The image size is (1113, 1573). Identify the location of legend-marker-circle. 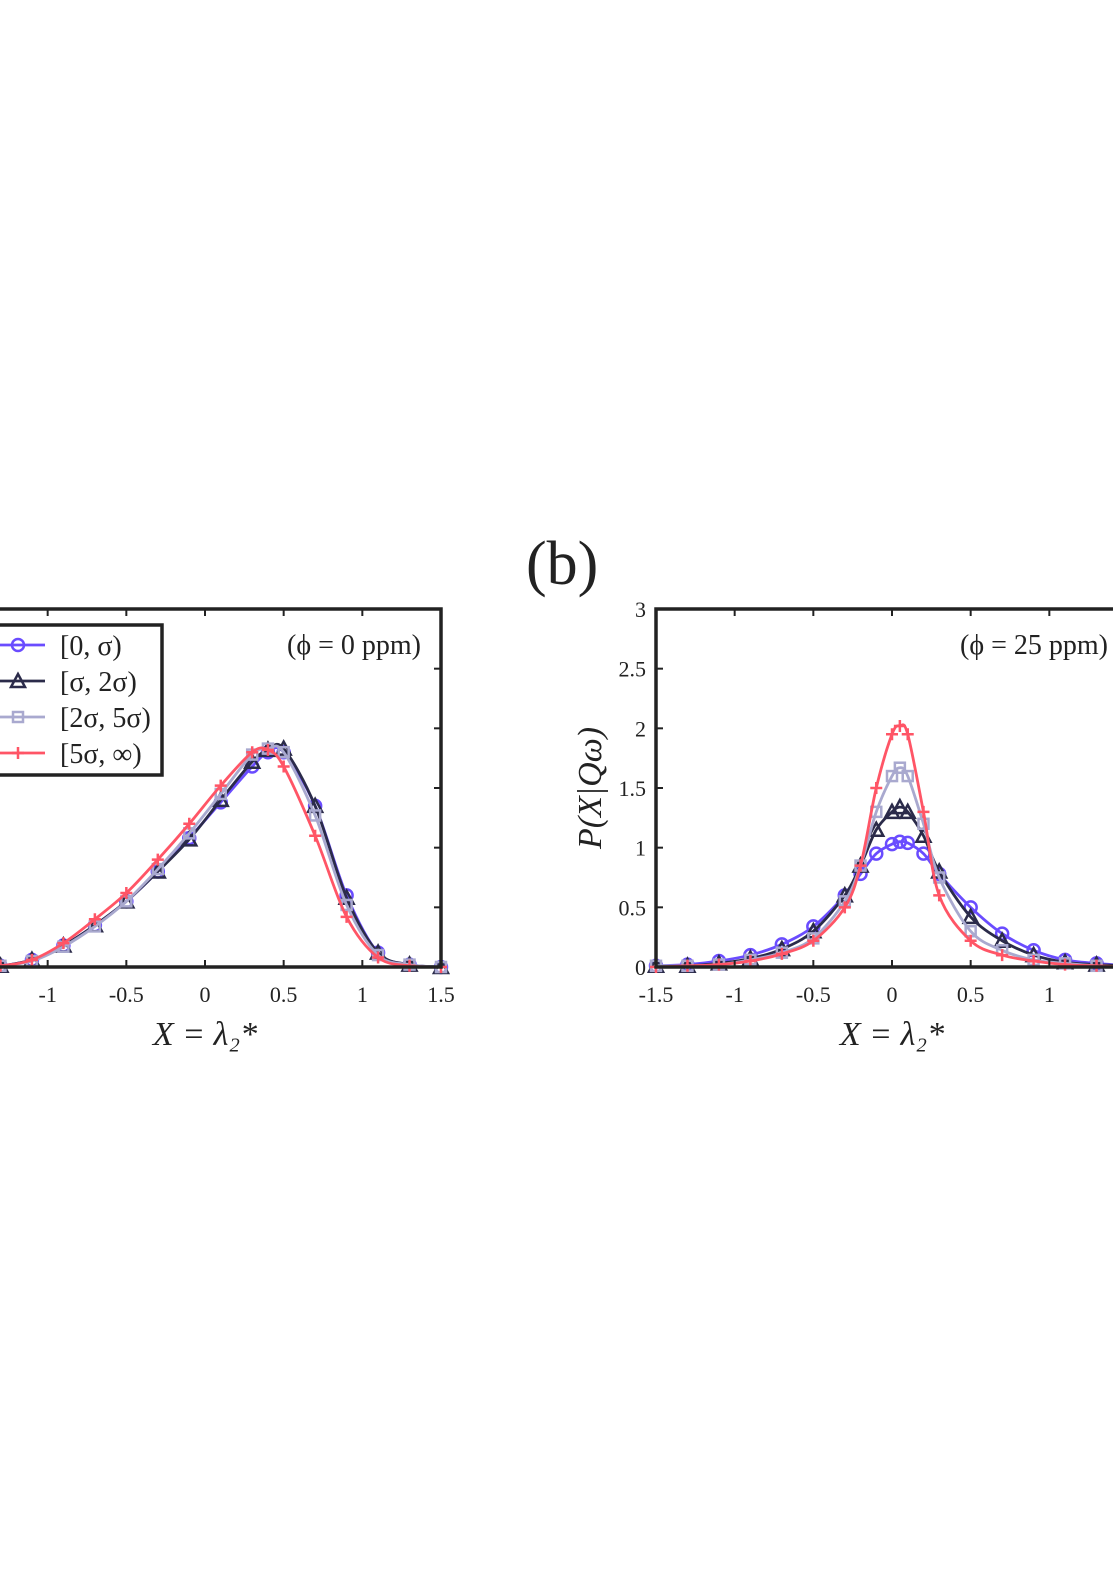
(18, 645).